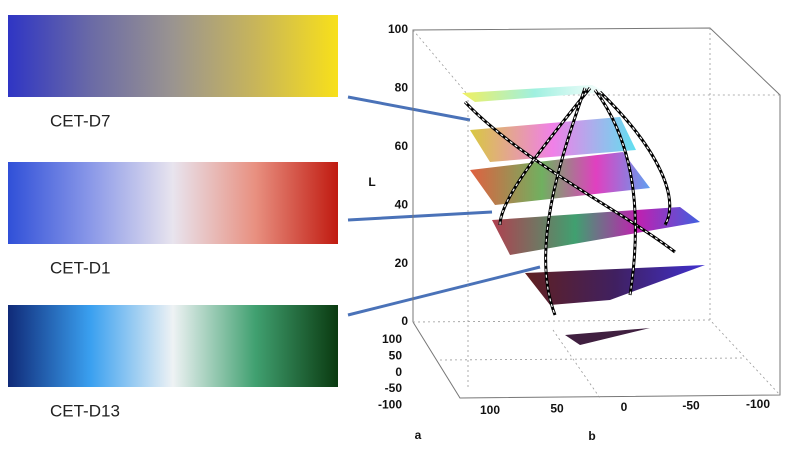 The width and height of the screenshot is (787, 455). Describe the element at coordinates (80, 267) in the screenshot. I see `colormap-label: CET-D1` at that location.